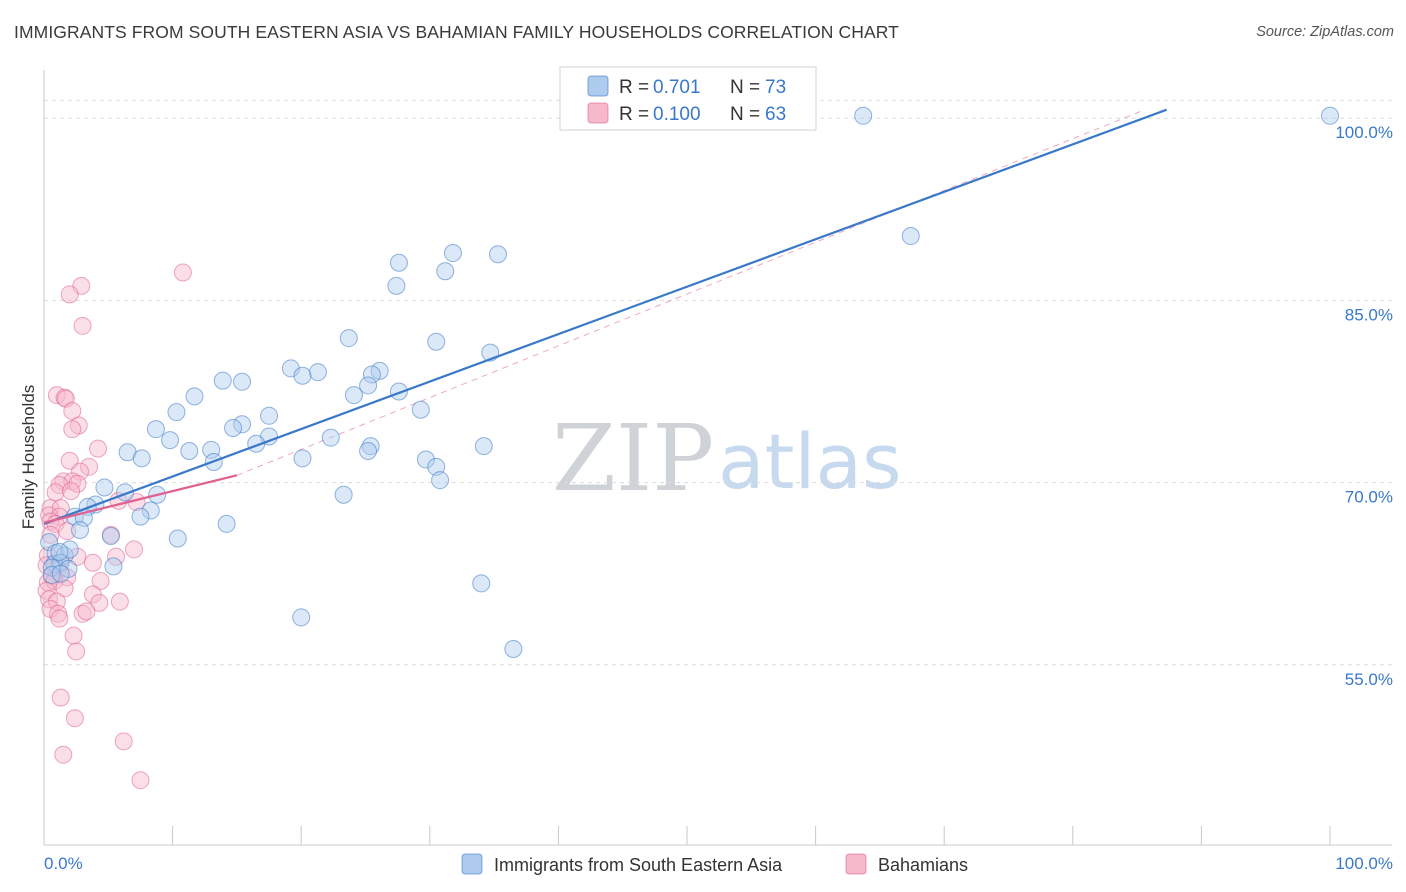 Image resolution: width=1406 pixels, height=892 pixels. I want to click on watermark-atlas: atlas, so click(810, 461).